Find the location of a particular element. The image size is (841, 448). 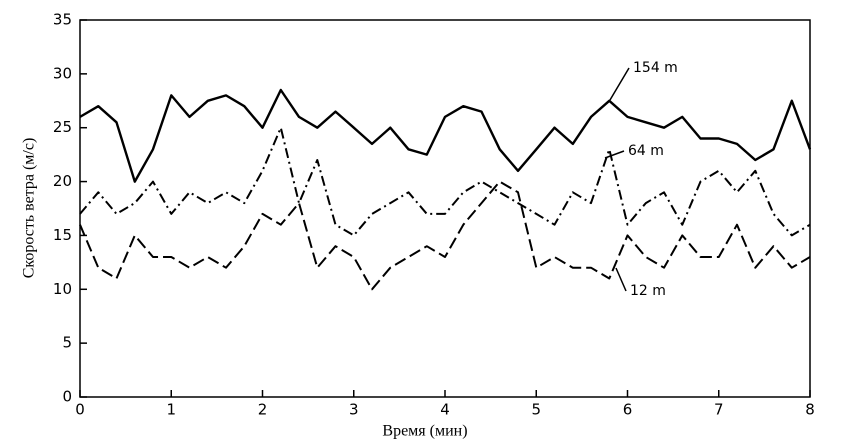

series-label: 12 m is located at coordinates (648, 291).